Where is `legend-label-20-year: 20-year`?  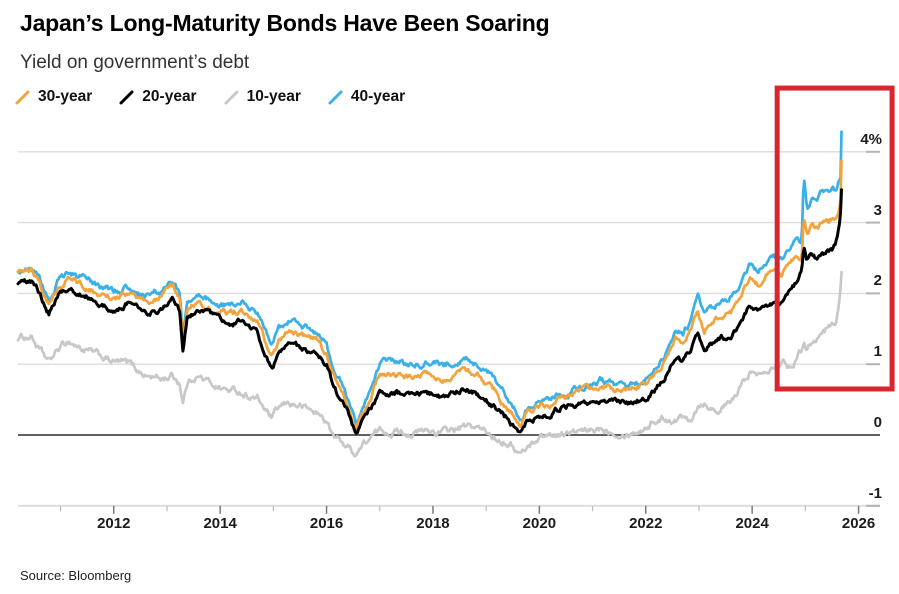
legend-label-20-year: 20-year is located at coordinates (169, 96).